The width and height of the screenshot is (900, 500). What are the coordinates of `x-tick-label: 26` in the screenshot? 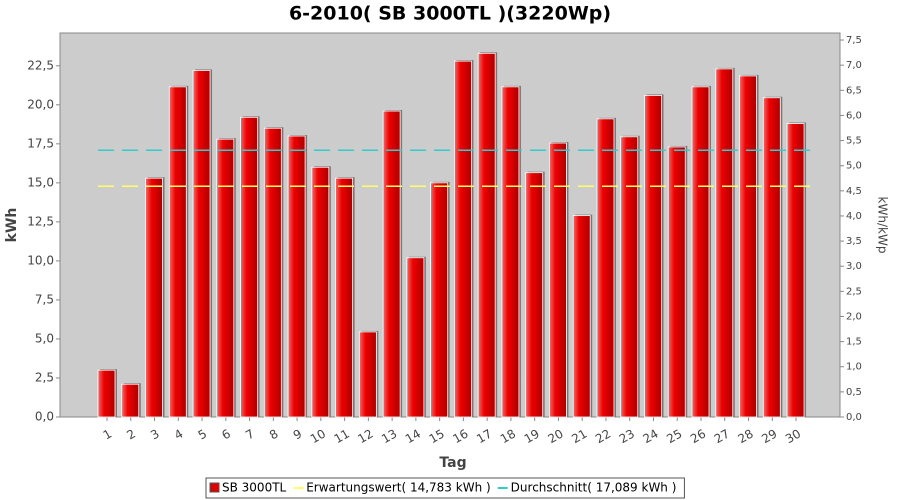 It's located at (698, 437).